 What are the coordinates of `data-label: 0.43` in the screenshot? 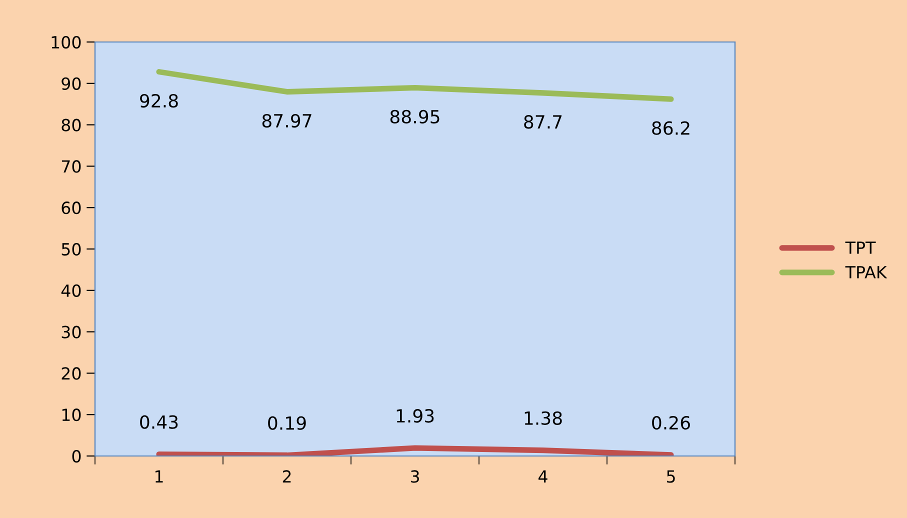 It's located at (159, 422).